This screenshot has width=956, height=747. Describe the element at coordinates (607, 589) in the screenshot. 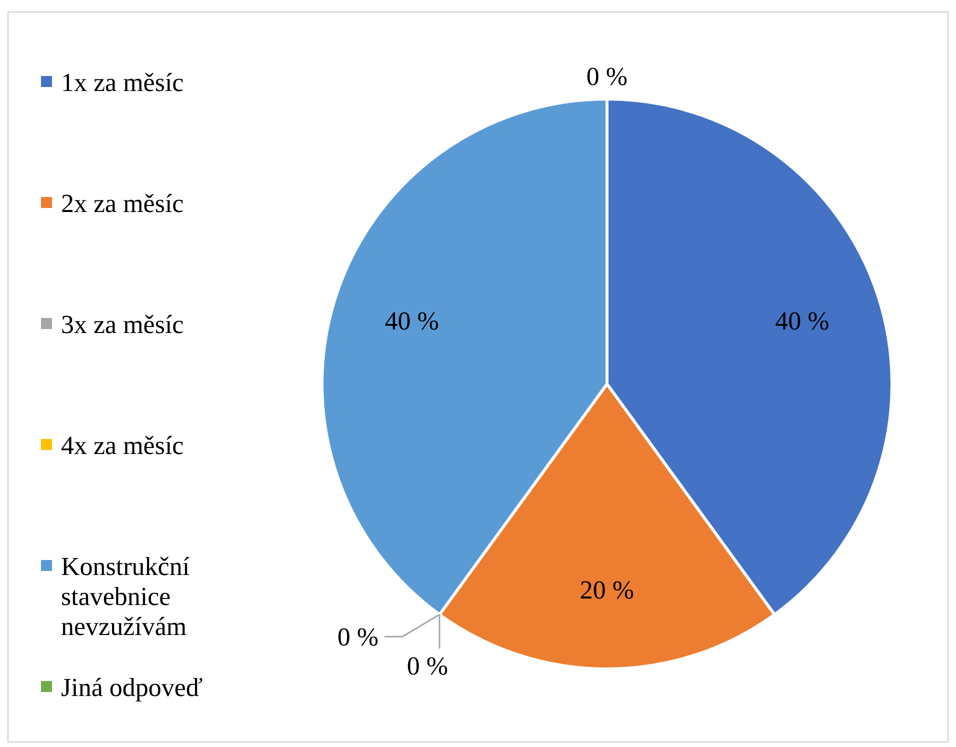

I see `data-label: 20 %` at that location.